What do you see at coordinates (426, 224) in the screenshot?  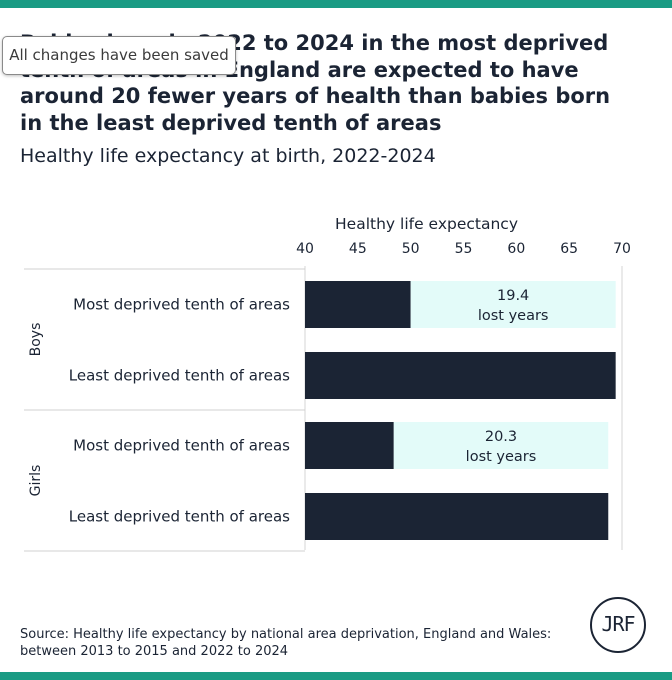 I see `x-axis-title: Healthy life expectancy` at bounding box center [426, 224].